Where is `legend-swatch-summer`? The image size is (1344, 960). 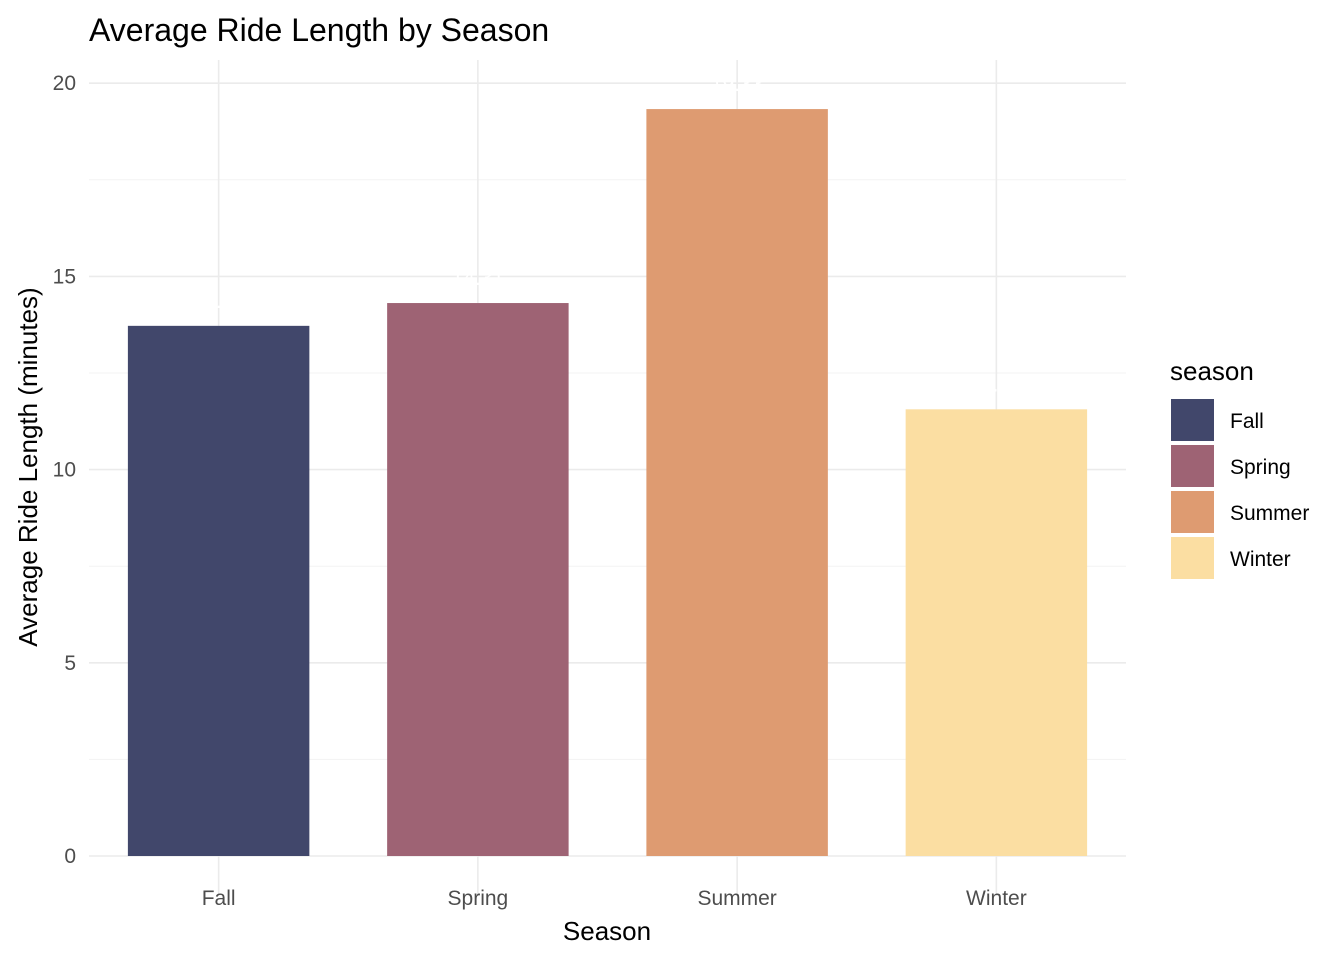
legend-swatch-summer is located at coordinates (1192, 512).